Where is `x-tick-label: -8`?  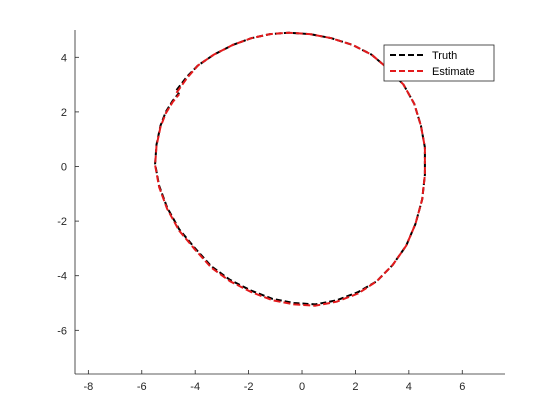
x-tick-label: -8 is located at coordinates (88, 387).